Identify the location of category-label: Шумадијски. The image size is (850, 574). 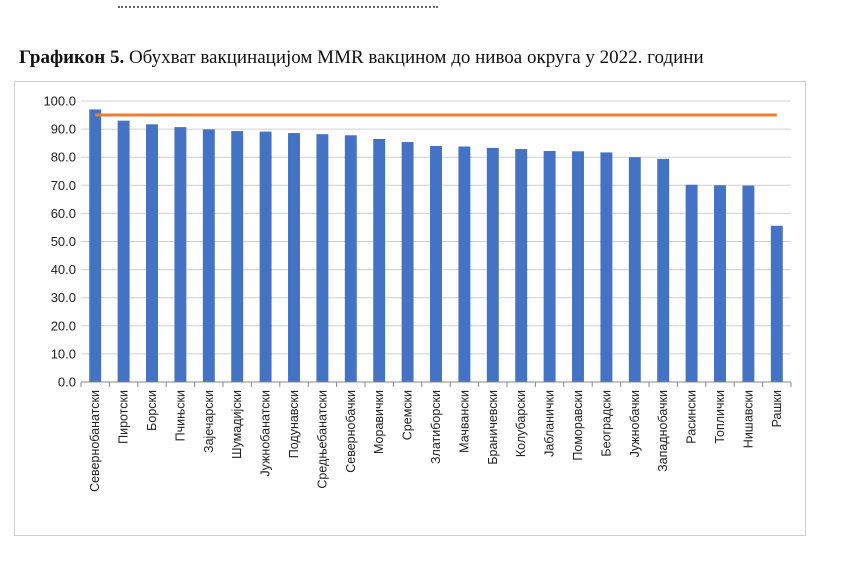
(237, 424).